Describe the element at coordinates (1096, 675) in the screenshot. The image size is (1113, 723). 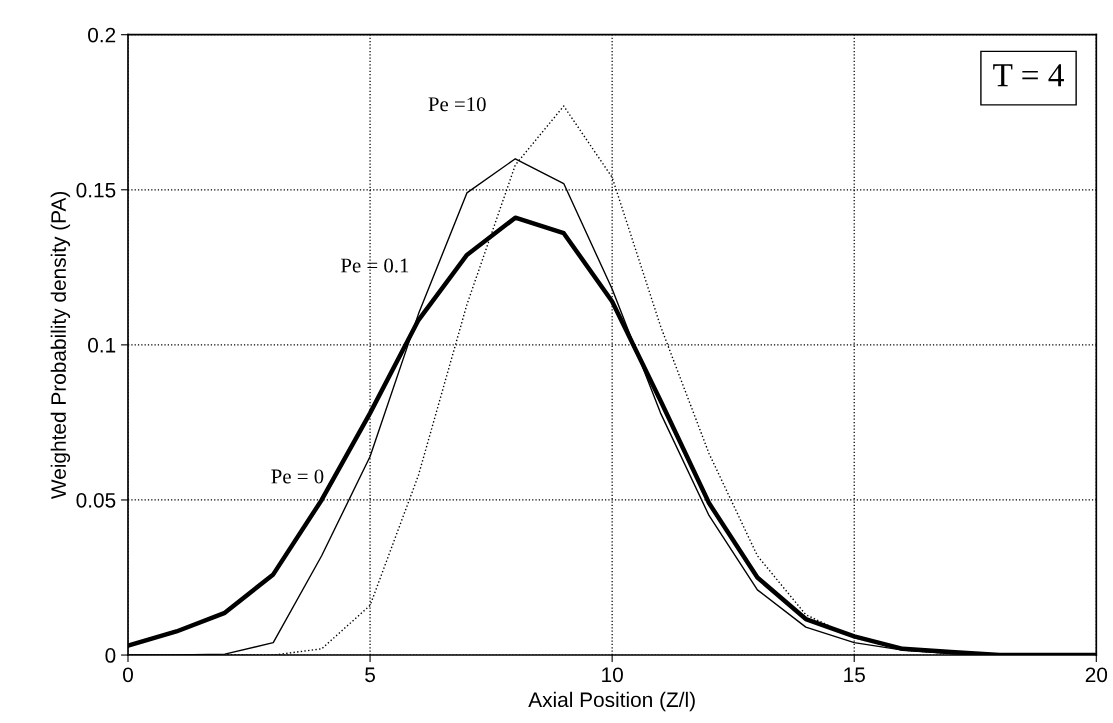
I see `x-tick-label: 20` at that location.